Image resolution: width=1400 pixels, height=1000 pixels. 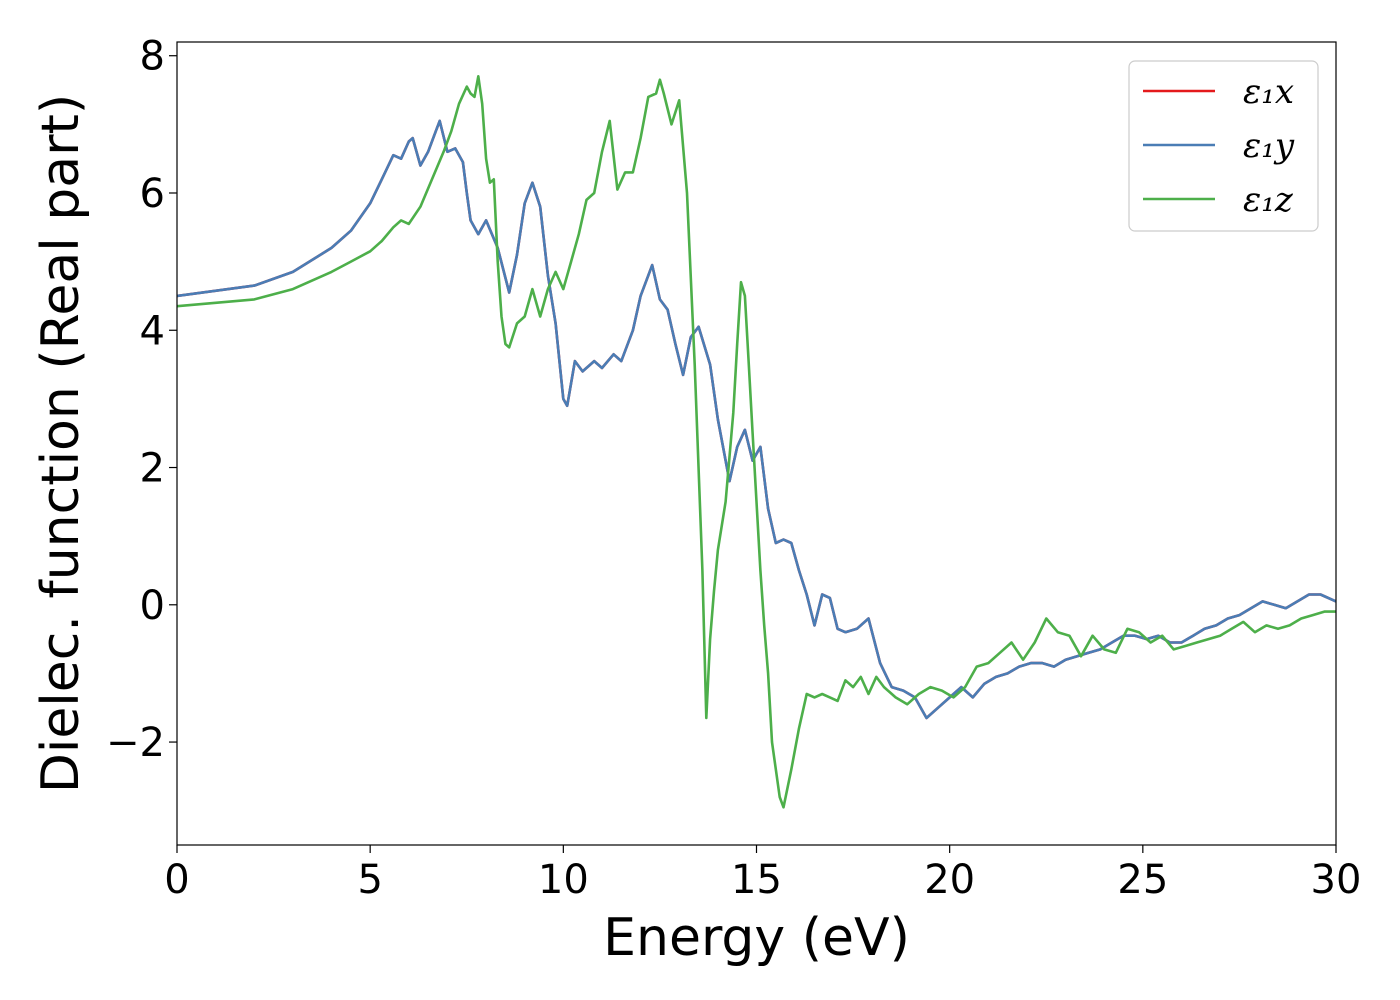 I want to click on y-tick-label: 8, so click(x=152, y=57).